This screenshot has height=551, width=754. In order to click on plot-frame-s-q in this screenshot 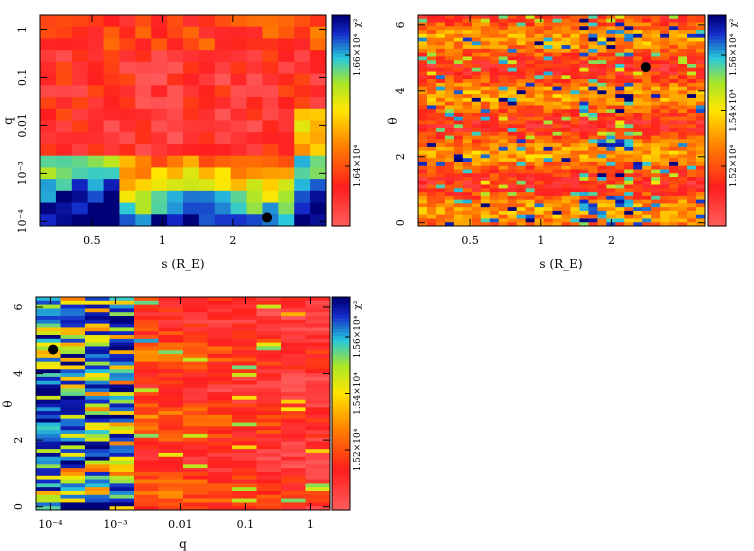, I will do `click(183, 120)`.